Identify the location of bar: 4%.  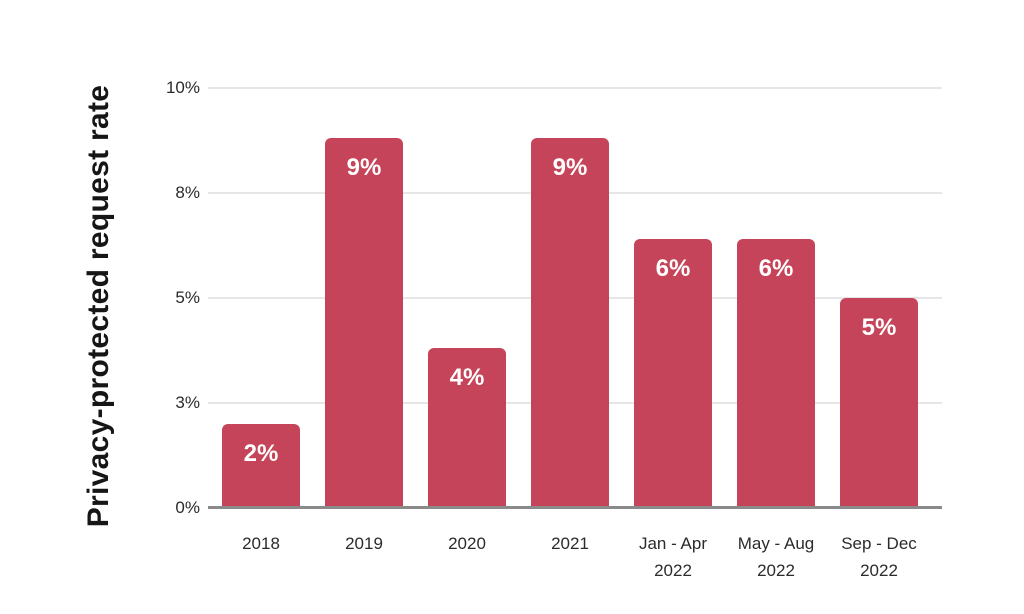
(467, 428).